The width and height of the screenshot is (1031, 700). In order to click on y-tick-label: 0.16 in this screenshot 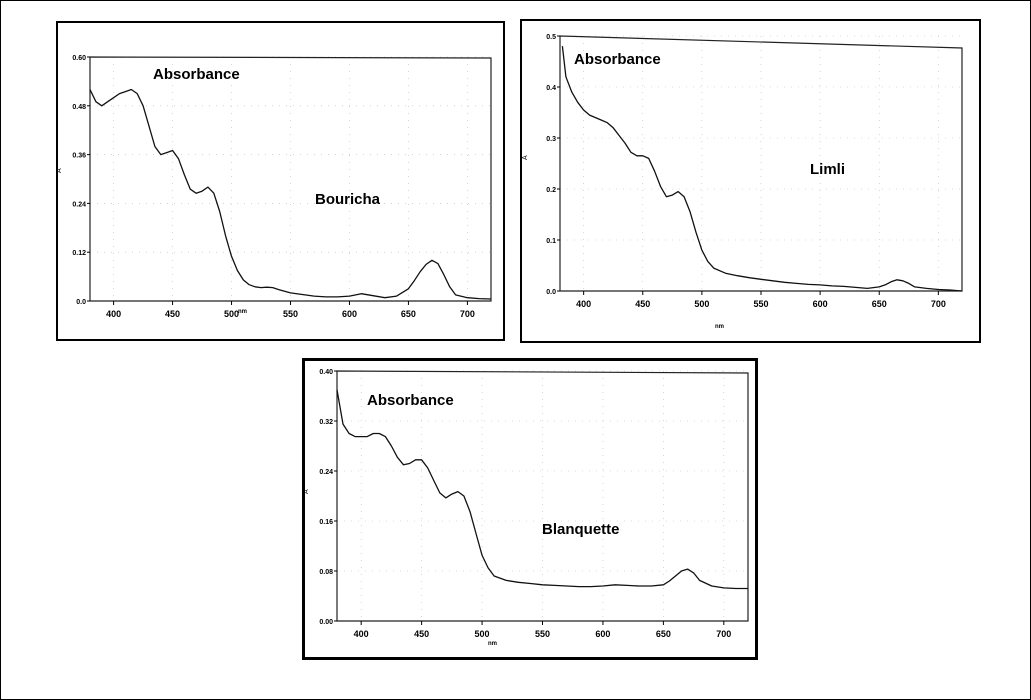, I will do `click(326, 522)`.